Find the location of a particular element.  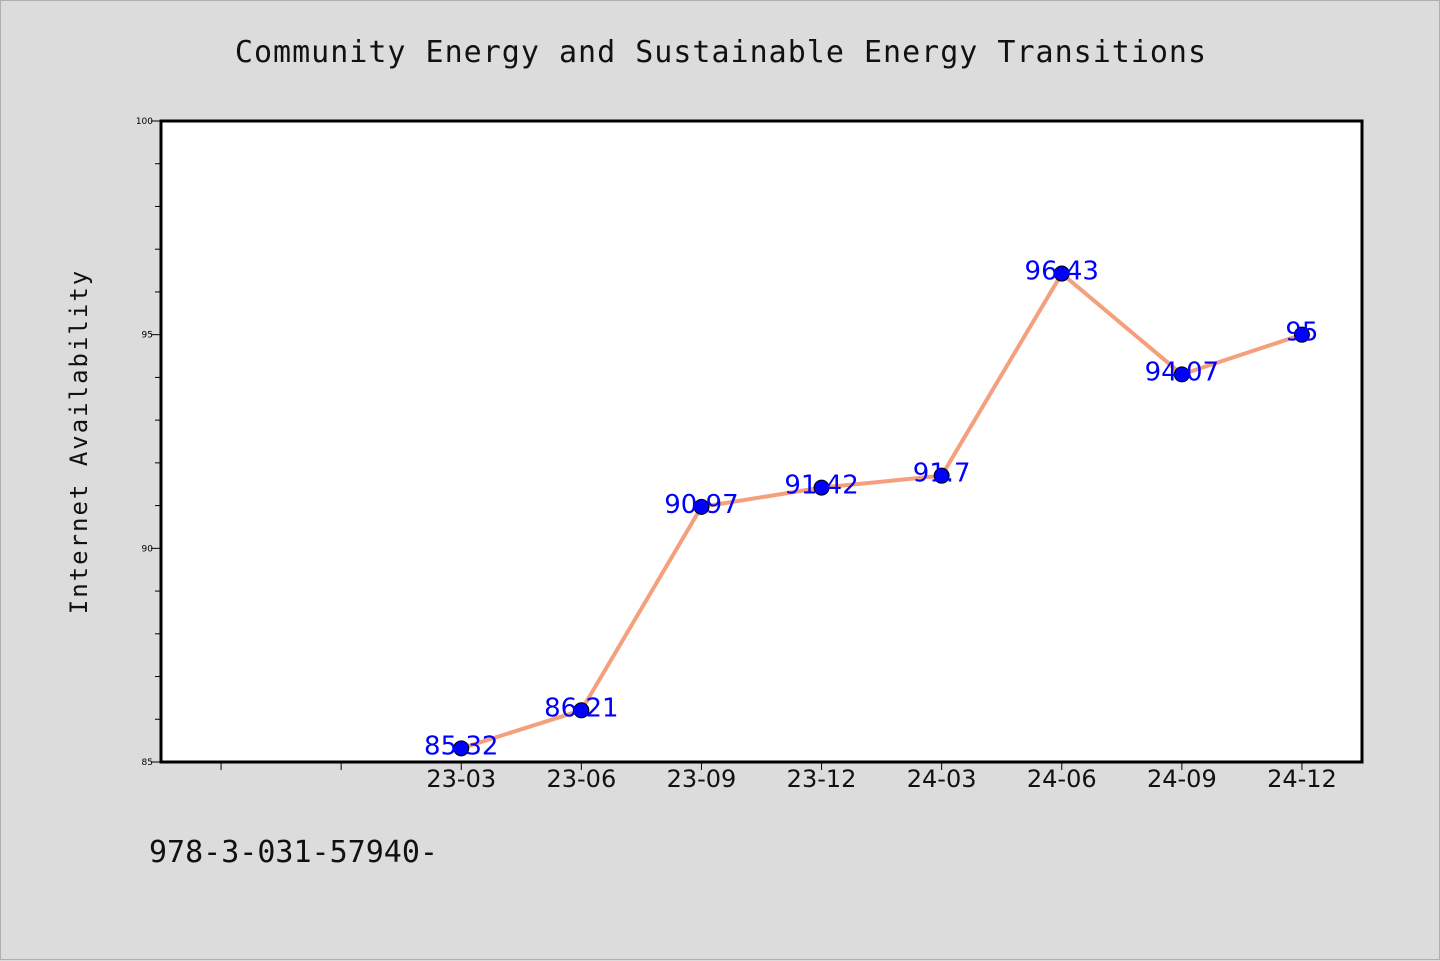

data-label: 96.43 is located at coordinates (1062, 272).